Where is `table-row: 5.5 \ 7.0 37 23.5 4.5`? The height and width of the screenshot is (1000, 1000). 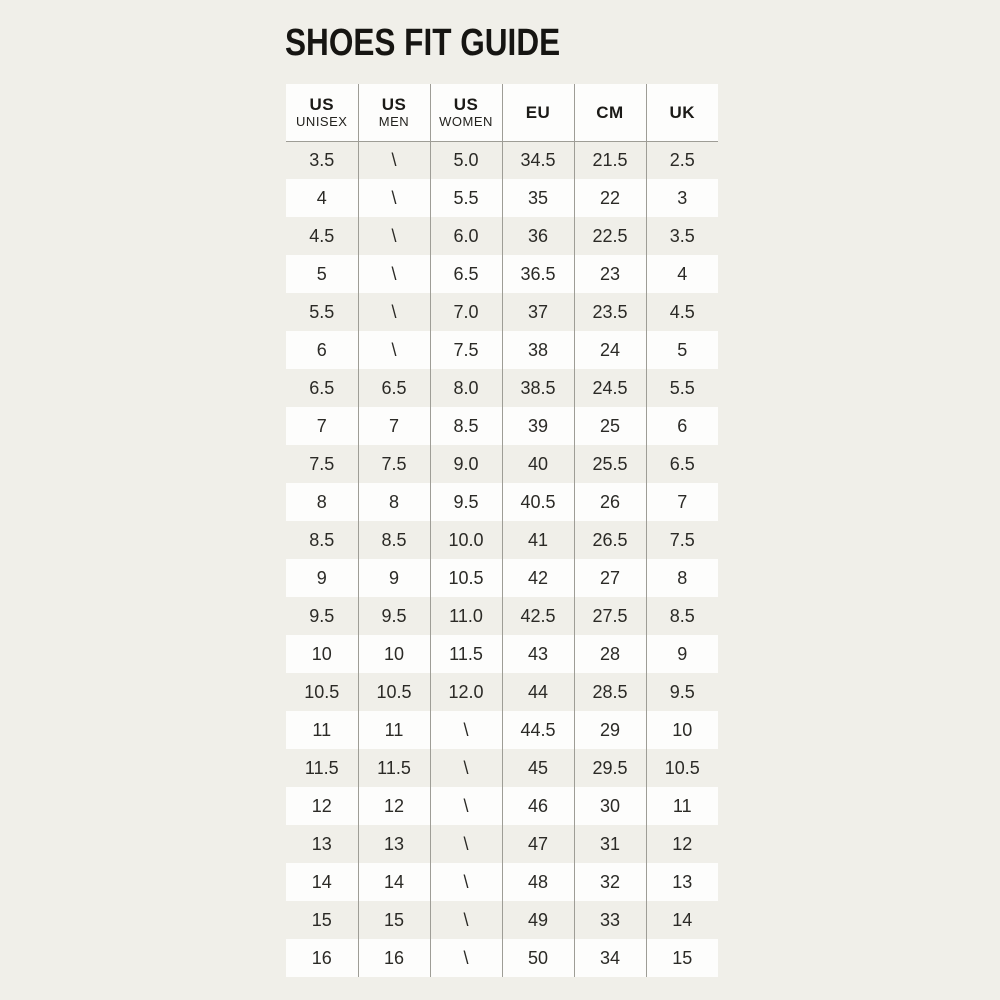 table-row: 5.5 \ 7.0 37 23.5 4.5 is located at coordinates (502, 312).